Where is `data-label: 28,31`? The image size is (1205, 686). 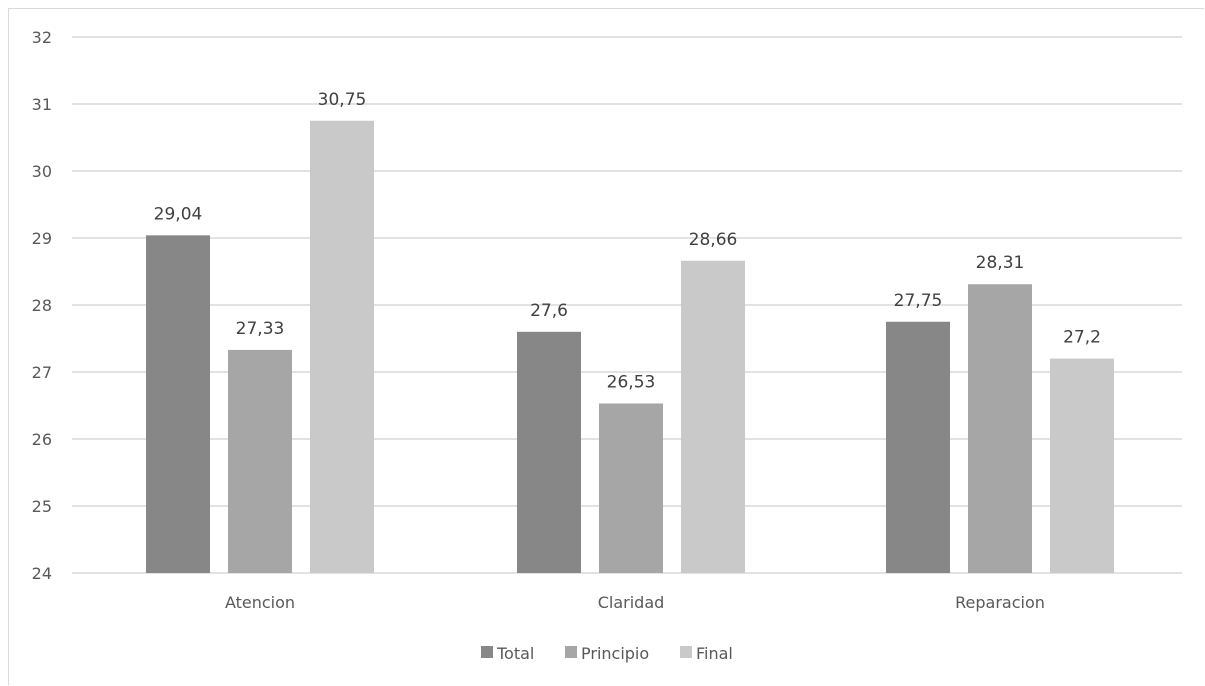
data-label: 28,31 is located at coordinates (1000, 263).